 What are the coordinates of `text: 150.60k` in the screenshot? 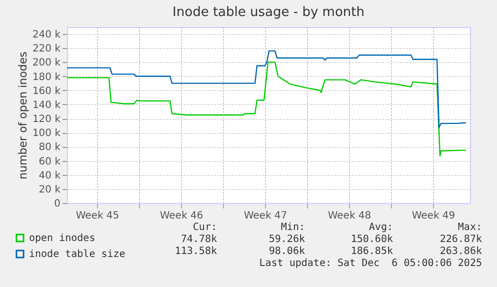 It's located at (371, 239).